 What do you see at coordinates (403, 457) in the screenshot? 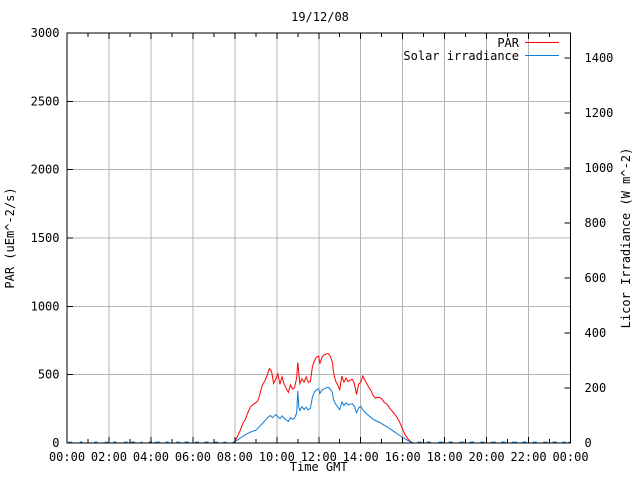
I see `x-tick-label: 16:00` at bounding box center [403, 457].